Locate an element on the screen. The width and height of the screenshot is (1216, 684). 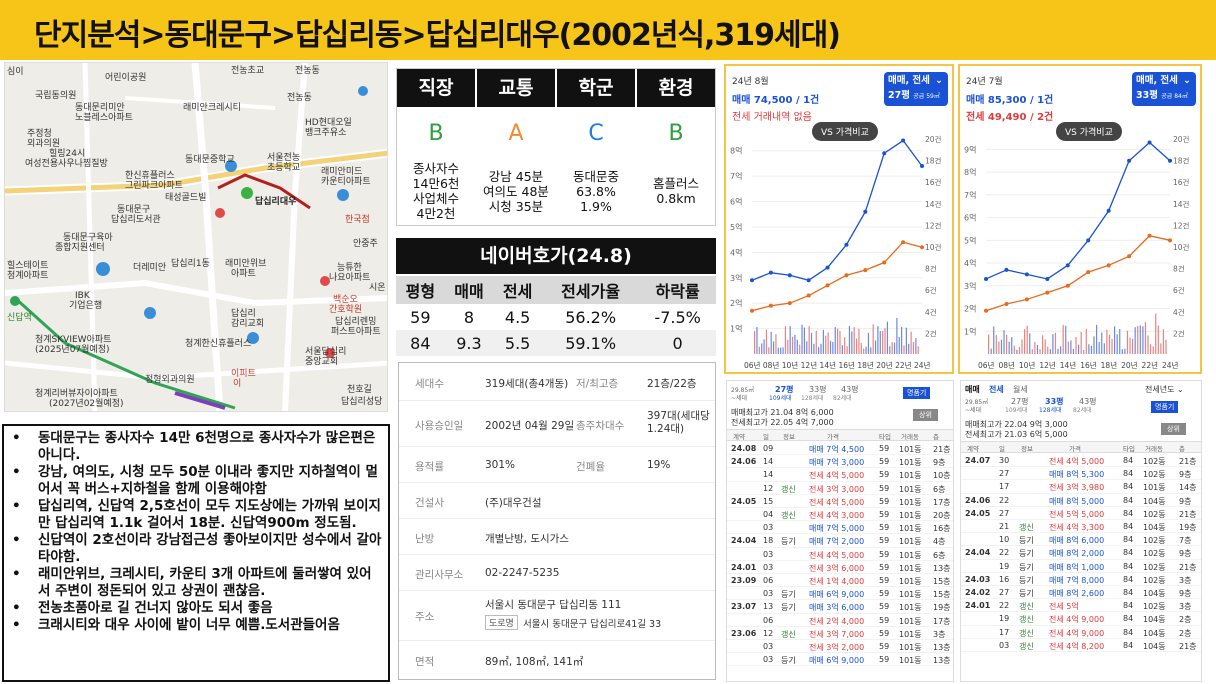
table-row: 10 등기 매매 8억 6,000 84 102동 7층 is located at coordinates (1081, 540).